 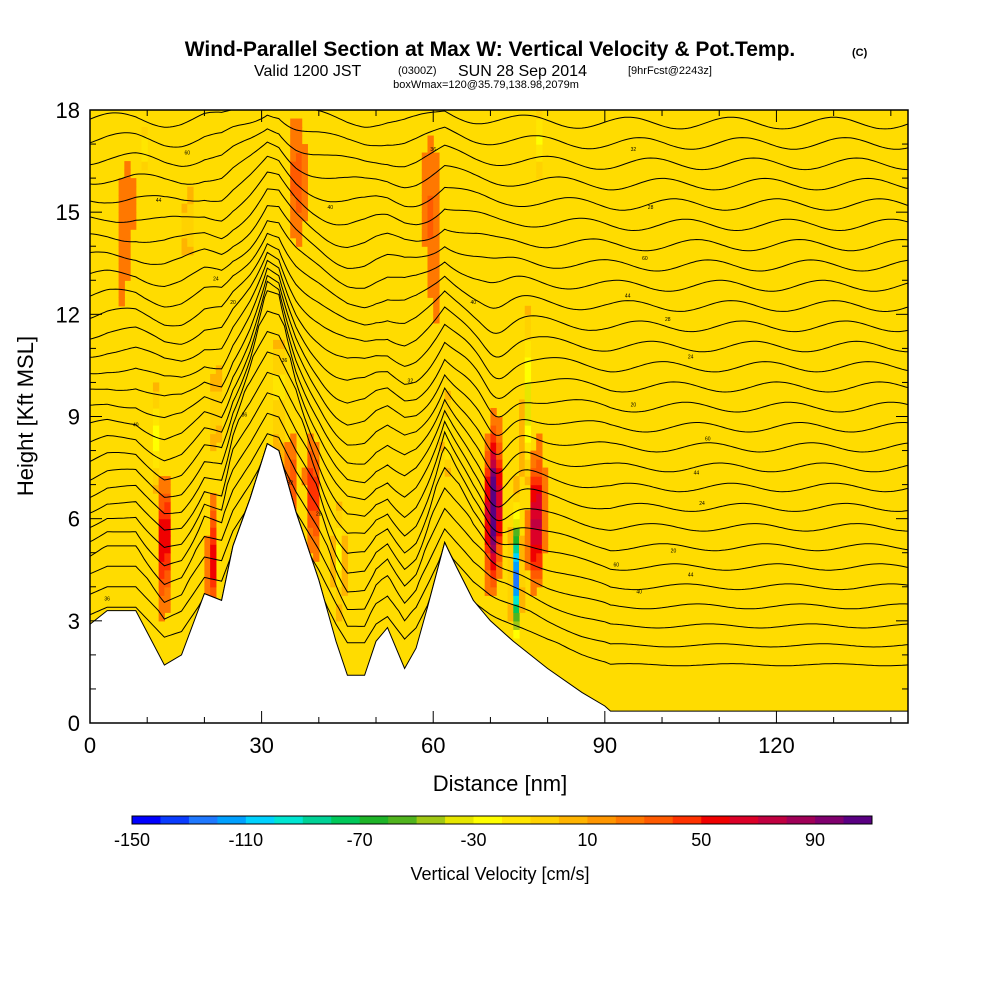 I want to click on colorbar: -150 -110 -70 -30 10 50 90, so click(x=493, y=832).